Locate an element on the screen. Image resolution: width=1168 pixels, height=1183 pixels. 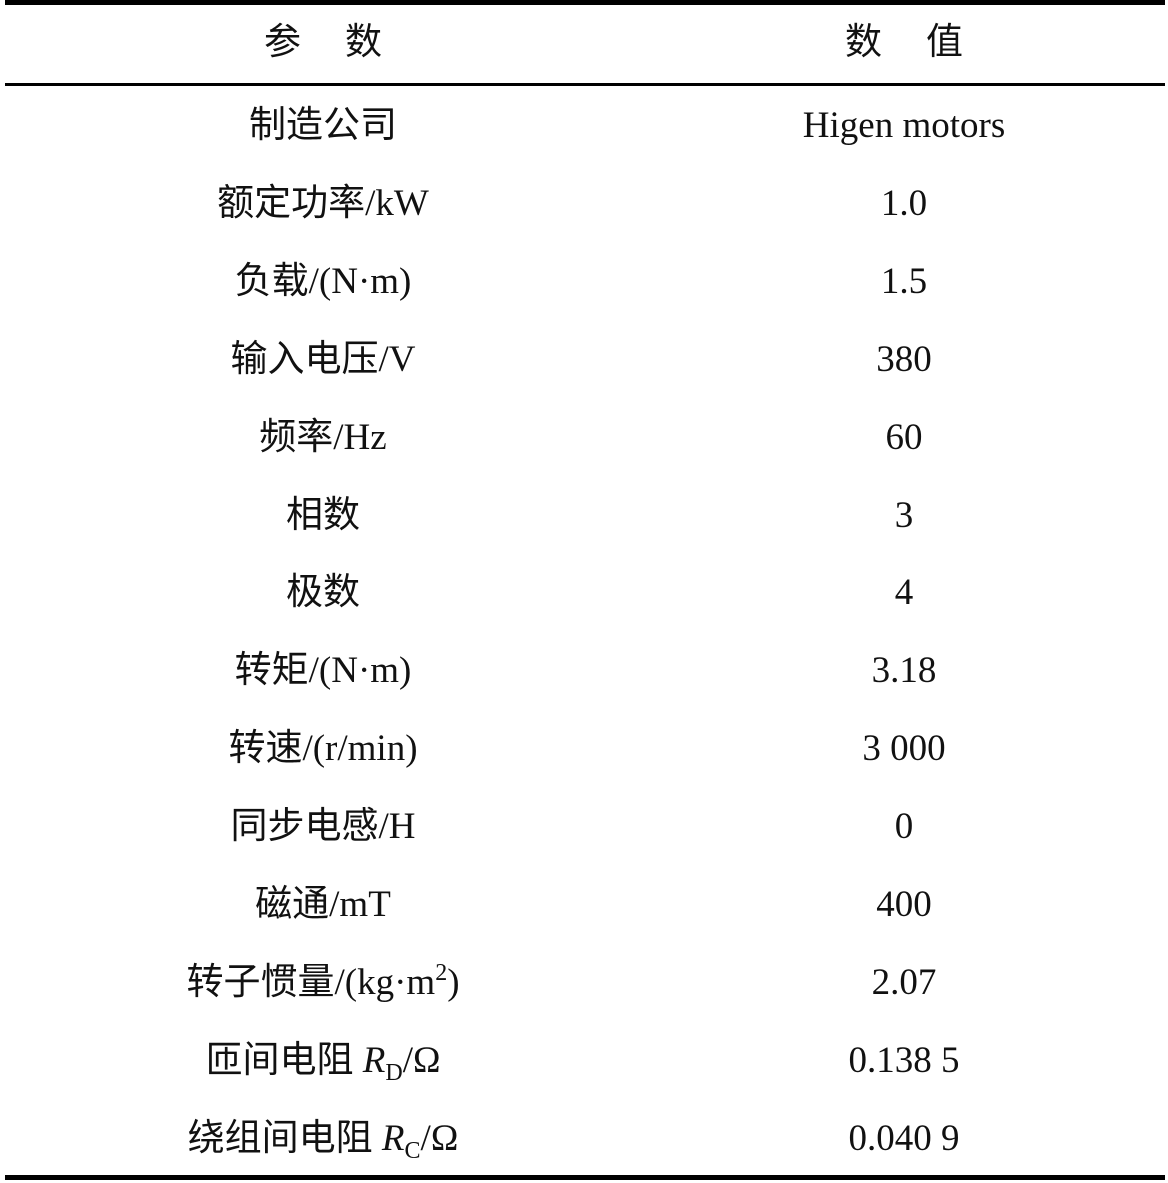
parameter-cell: 额定功率/kW is located at coordinates (323, 204).